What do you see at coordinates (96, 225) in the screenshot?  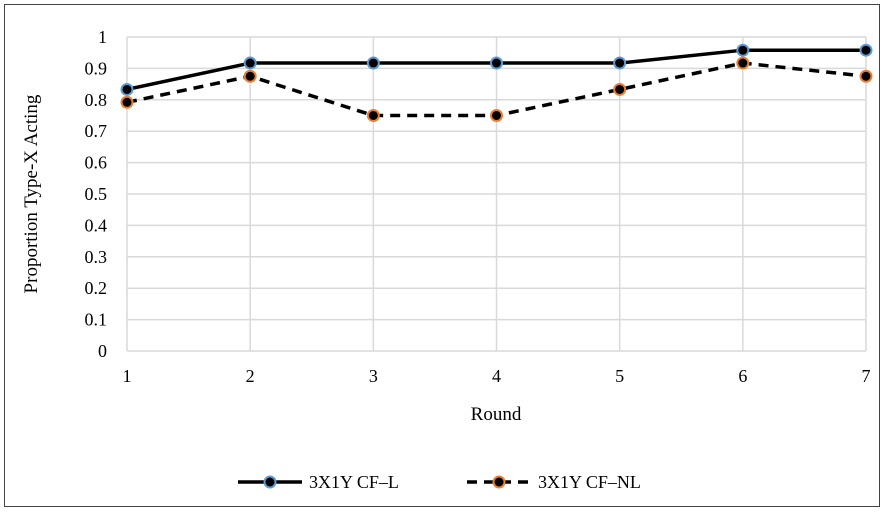 I see `y-tick-label: 0.4` at bounding box center [96, 225].